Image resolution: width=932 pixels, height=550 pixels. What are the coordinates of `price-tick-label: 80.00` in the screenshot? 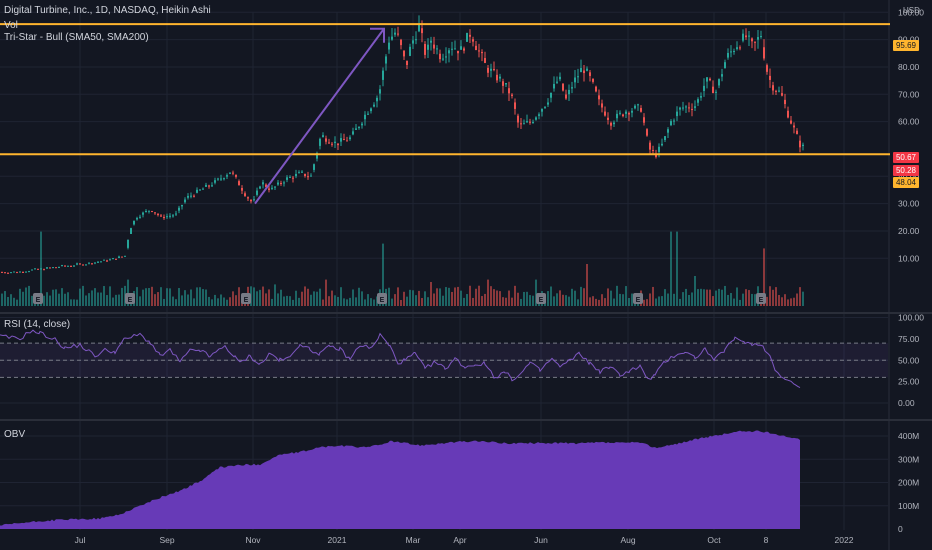 It's located at (909, 67).